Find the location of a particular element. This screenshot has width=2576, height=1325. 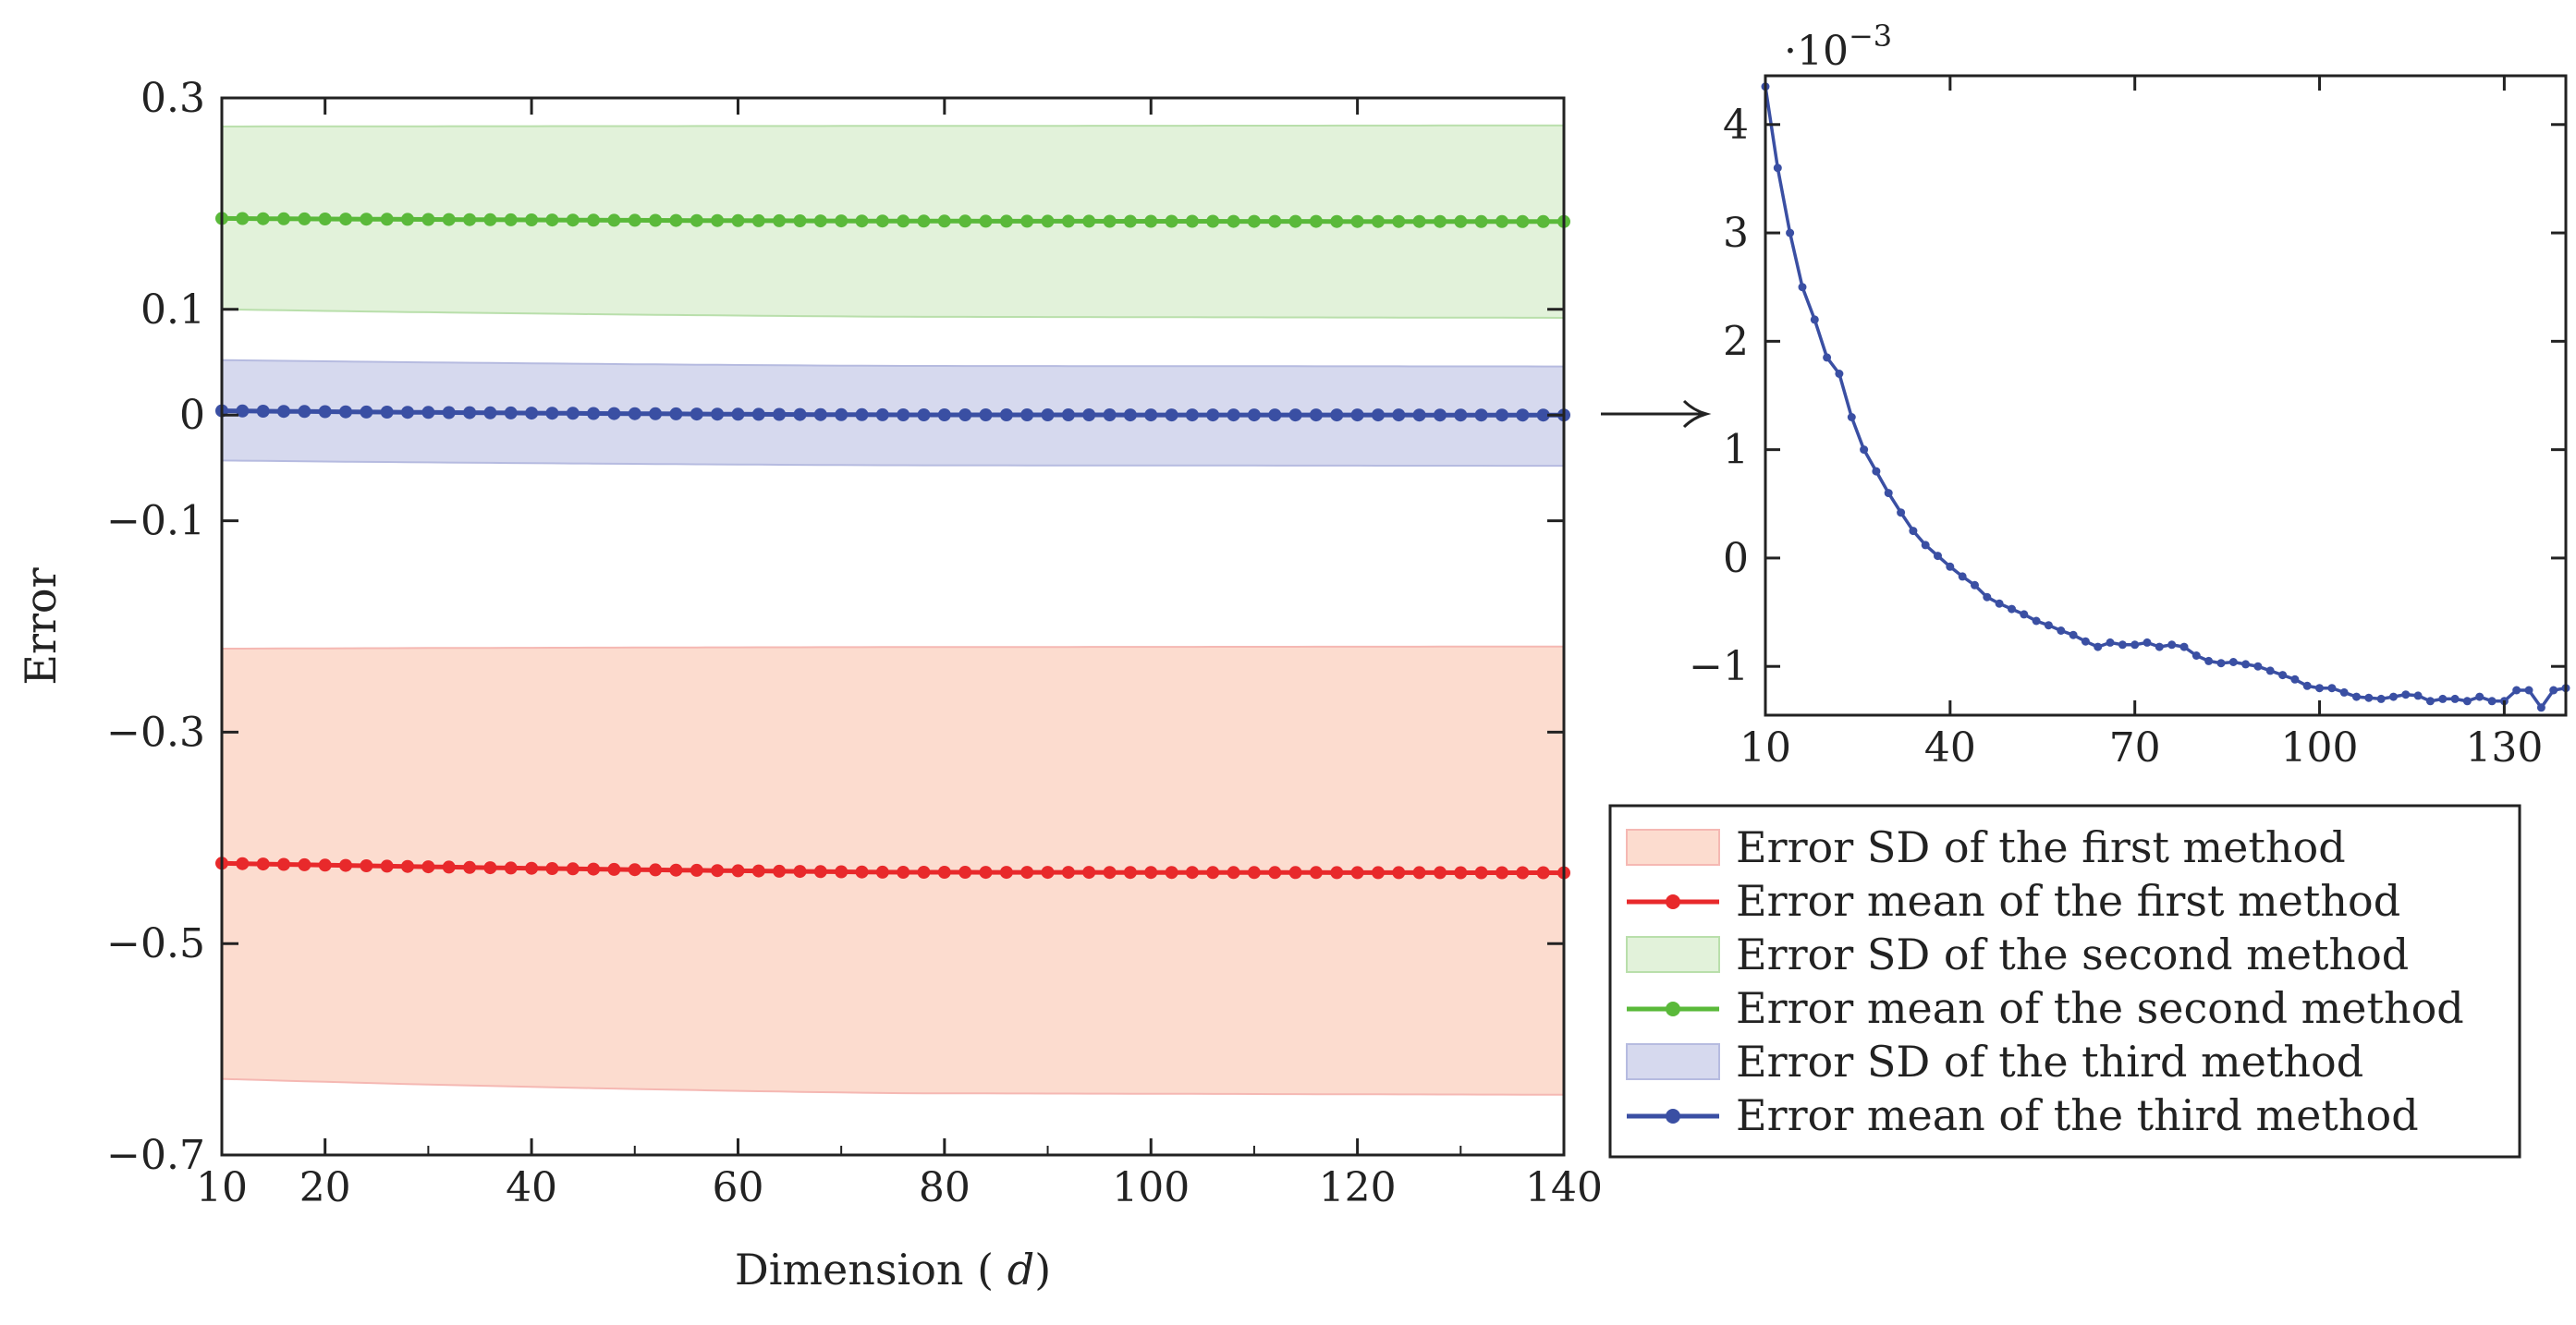

inset-y-tick-label: 0 is located at coordinates (1736, 558).